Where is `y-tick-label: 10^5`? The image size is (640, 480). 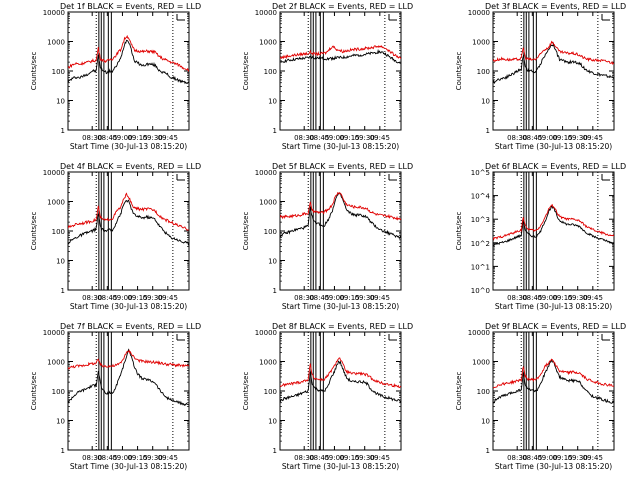 y-tick-label: 10^5 is located at coordinates (480, 173).